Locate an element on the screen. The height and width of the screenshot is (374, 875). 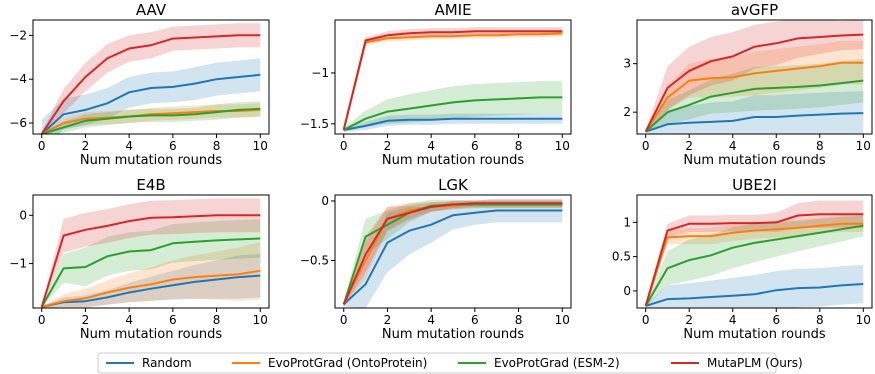
panel-title: avGFP is located at coordinates (754, 10).